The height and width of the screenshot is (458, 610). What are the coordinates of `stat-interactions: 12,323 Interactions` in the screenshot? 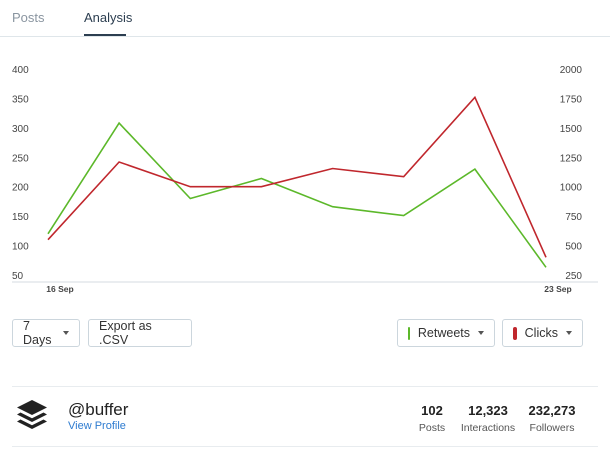 It's located at (488, 418).